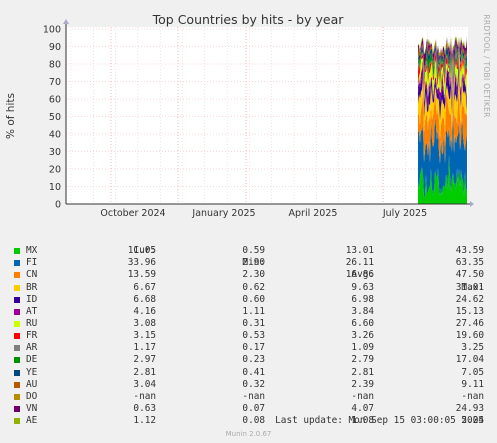  I want to click on header-avg: Avg:, so click(362, 275).